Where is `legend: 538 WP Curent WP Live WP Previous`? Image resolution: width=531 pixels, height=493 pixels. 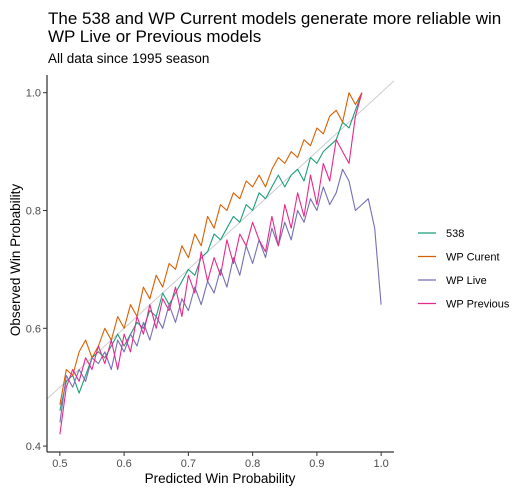 legend: 538 WP Curent WP Live WP Previous is located at coordinates (464, 269).